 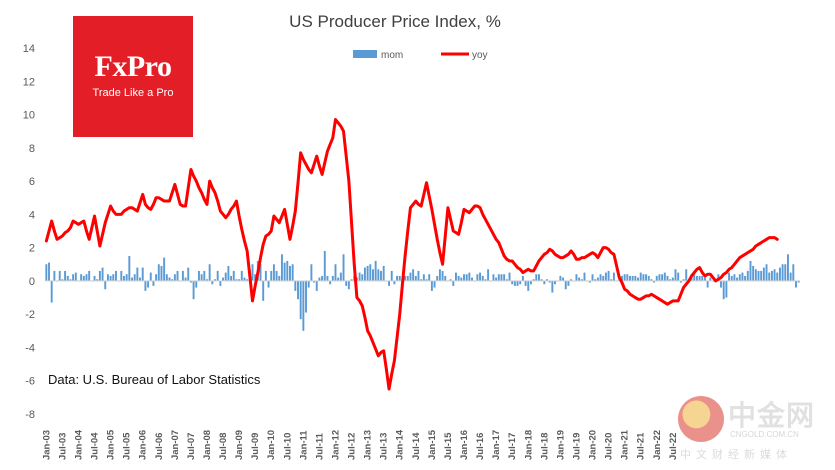 I want to click on cngold-watermark: 中金网 CNGOLD.COM.CN 中文财经新媒体, so click(x=752, y=427).